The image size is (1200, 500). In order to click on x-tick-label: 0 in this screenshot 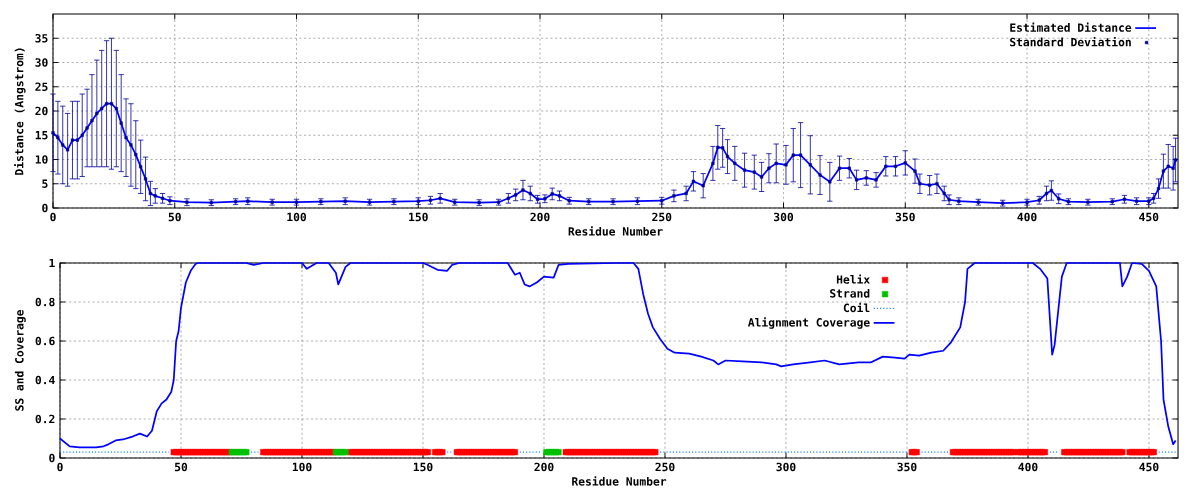, I will do `click(60, 467)`.